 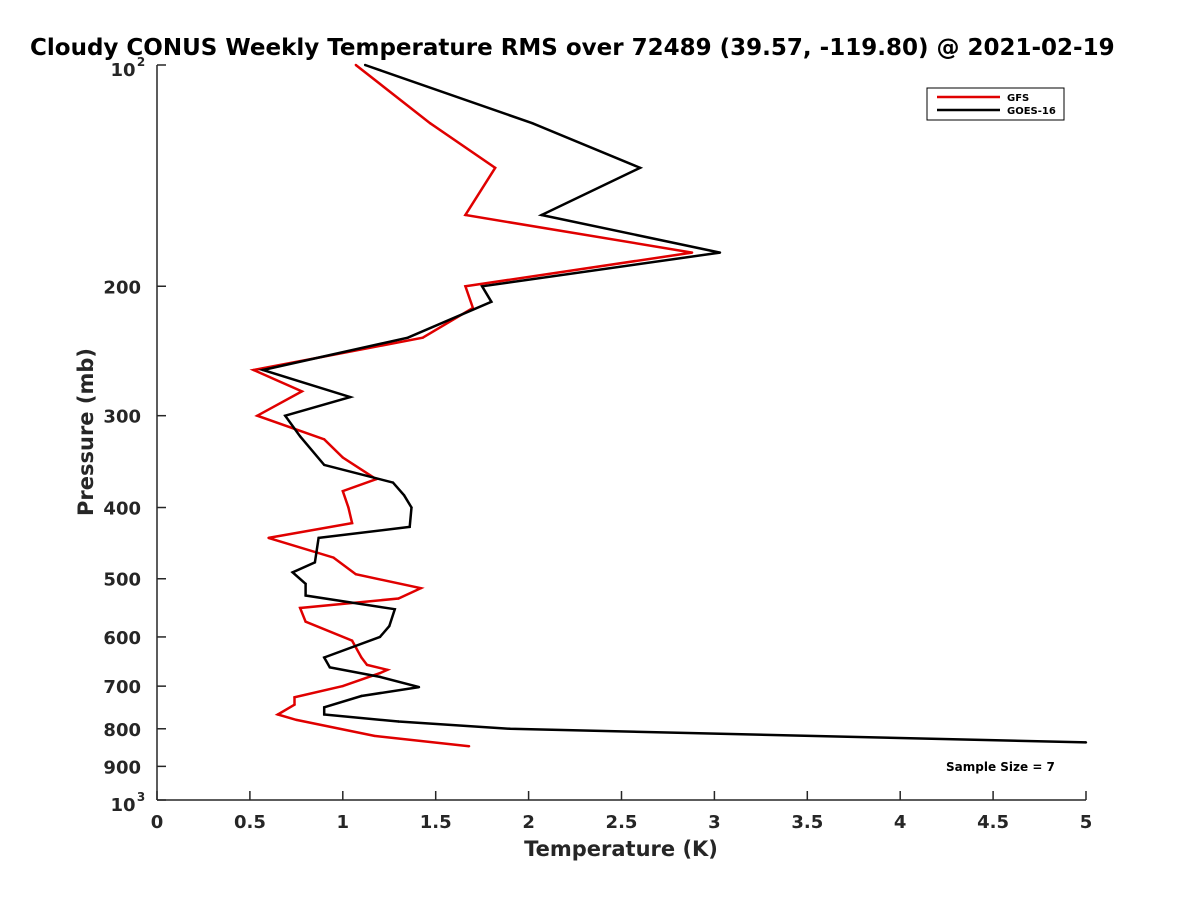 What do you see at coordinates (528, 822) in the screenshot?
I see `x-tick-label: 2` at bounding box center [528, 822].